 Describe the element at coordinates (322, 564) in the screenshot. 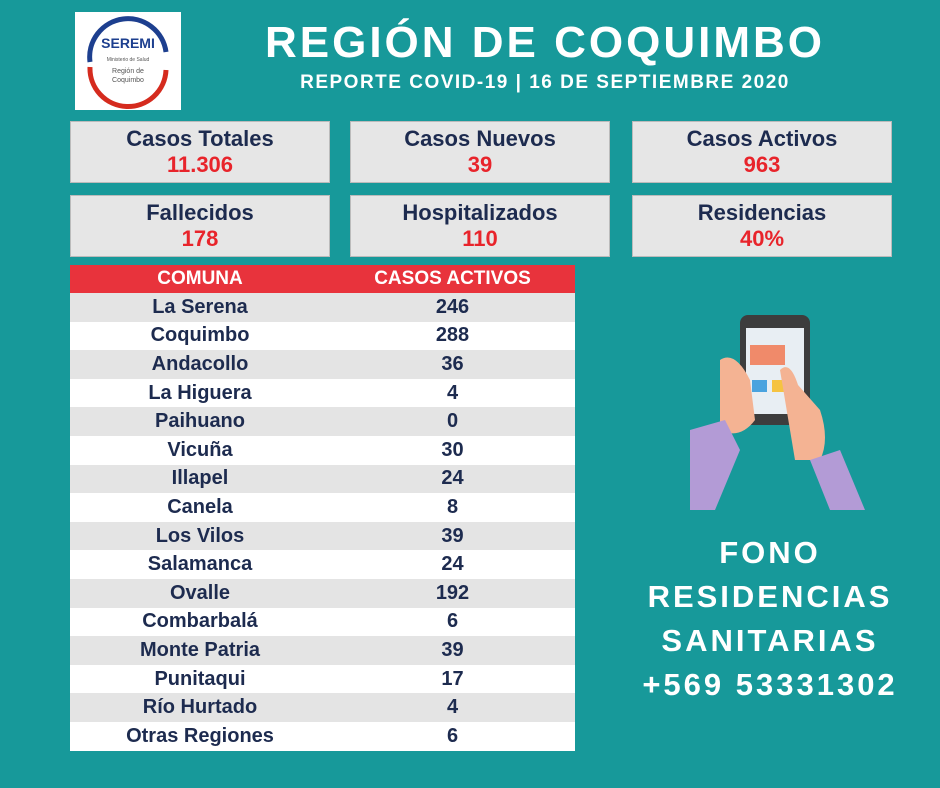

I see `table-row: Salamanca 24` at that location.